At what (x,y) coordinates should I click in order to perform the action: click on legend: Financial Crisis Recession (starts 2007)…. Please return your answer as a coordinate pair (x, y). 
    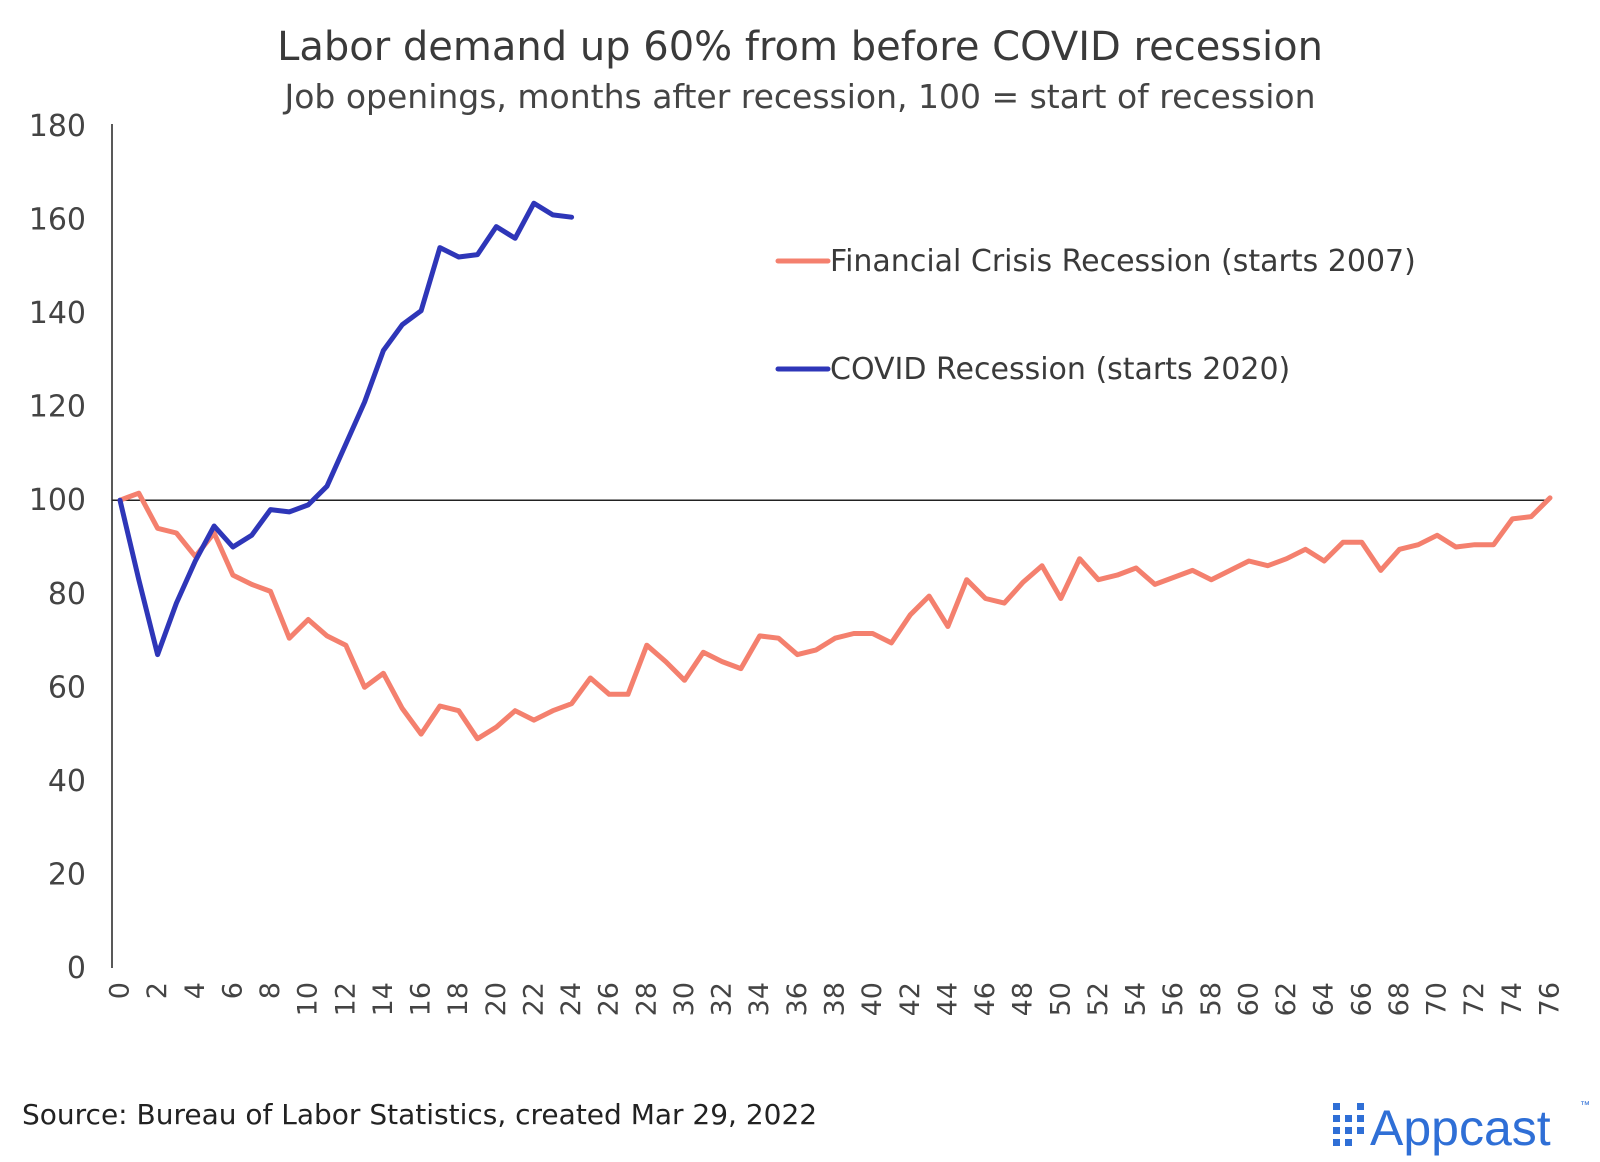
    Looking at the image, I should click on (1095, 315).